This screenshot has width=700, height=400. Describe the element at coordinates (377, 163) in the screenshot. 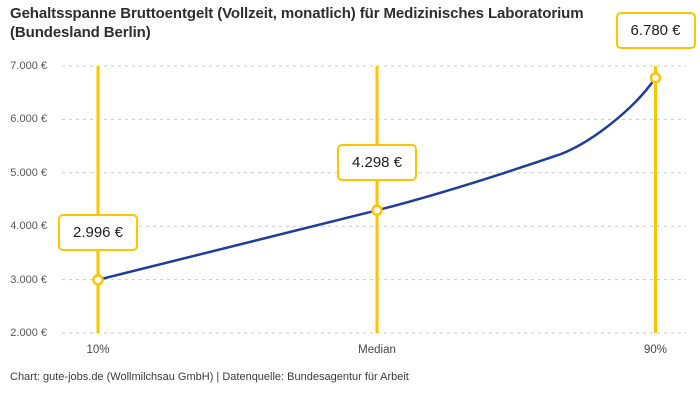

I see `value-label-box: 4.298 €` at that location.